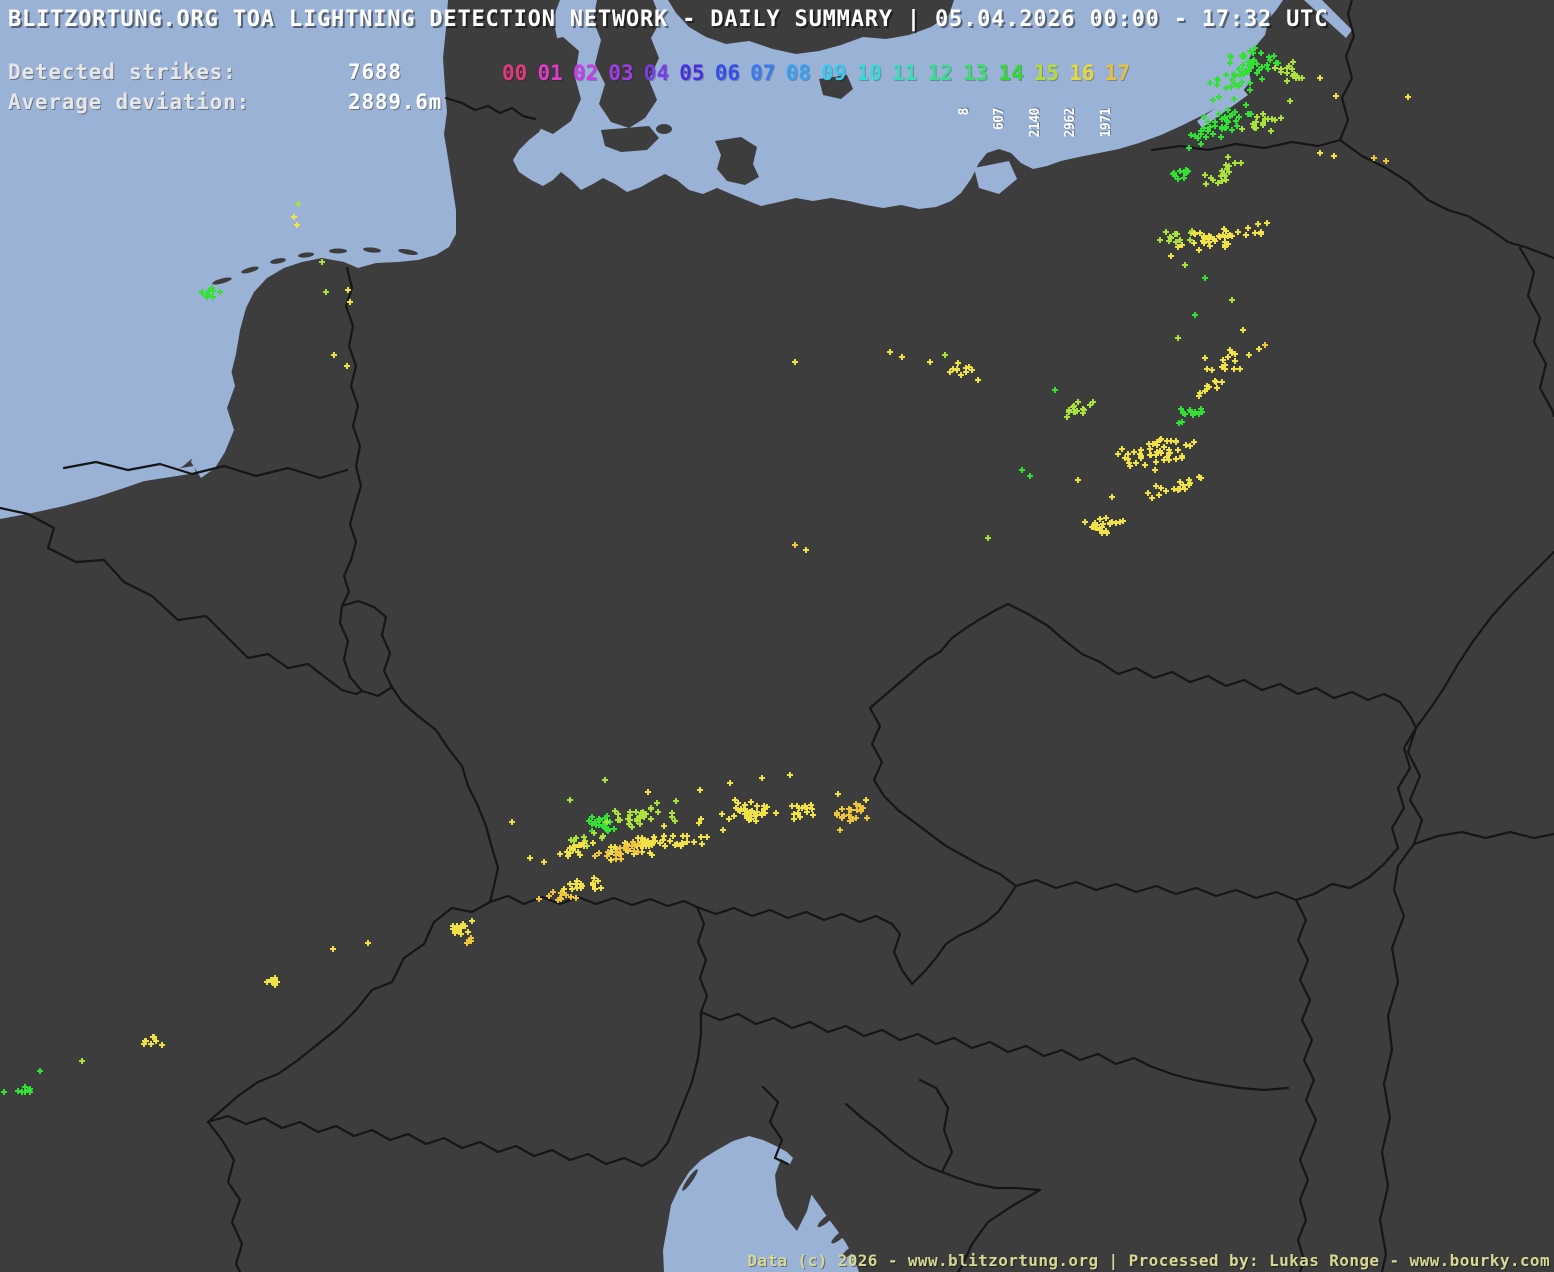 The width and height of the screenshot is (1554, 1272). Describe the element at coordinates (1046, 73) in the screenshot. I see `legend-hour-15: 15` at that location.